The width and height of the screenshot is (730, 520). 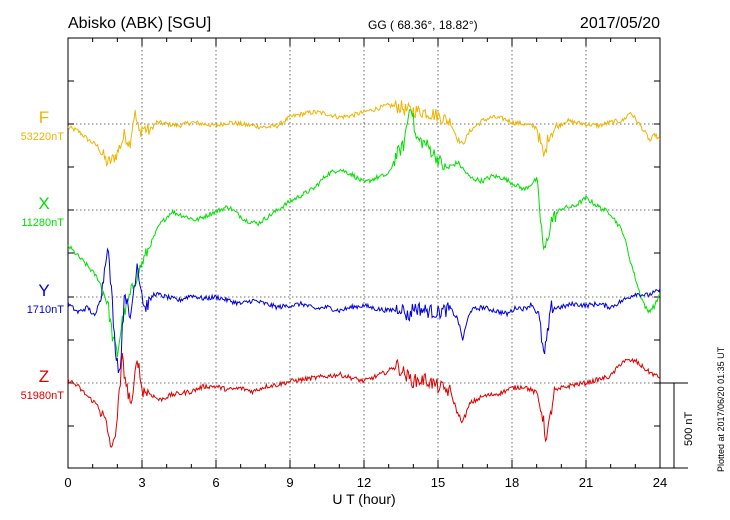 What do you see at coordinates (689, 428) in the screenshot?
I see `scale-bar-label: 500 nT` at bounding box center [689, 428].